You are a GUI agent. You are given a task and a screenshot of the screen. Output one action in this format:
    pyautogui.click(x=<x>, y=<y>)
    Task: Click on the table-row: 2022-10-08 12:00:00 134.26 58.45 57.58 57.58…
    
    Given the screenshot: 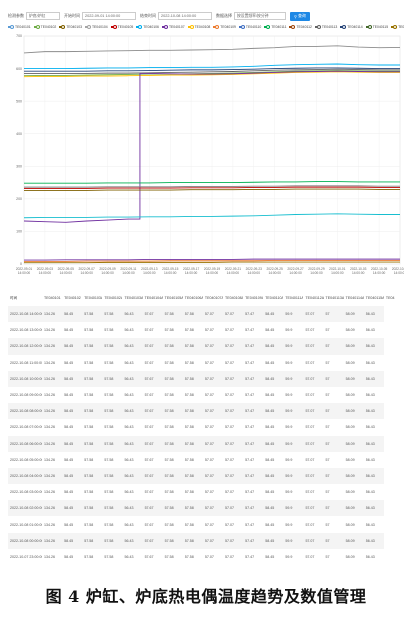 What is the action you would take?
    pyautogui.click(x=206, y=346)
    